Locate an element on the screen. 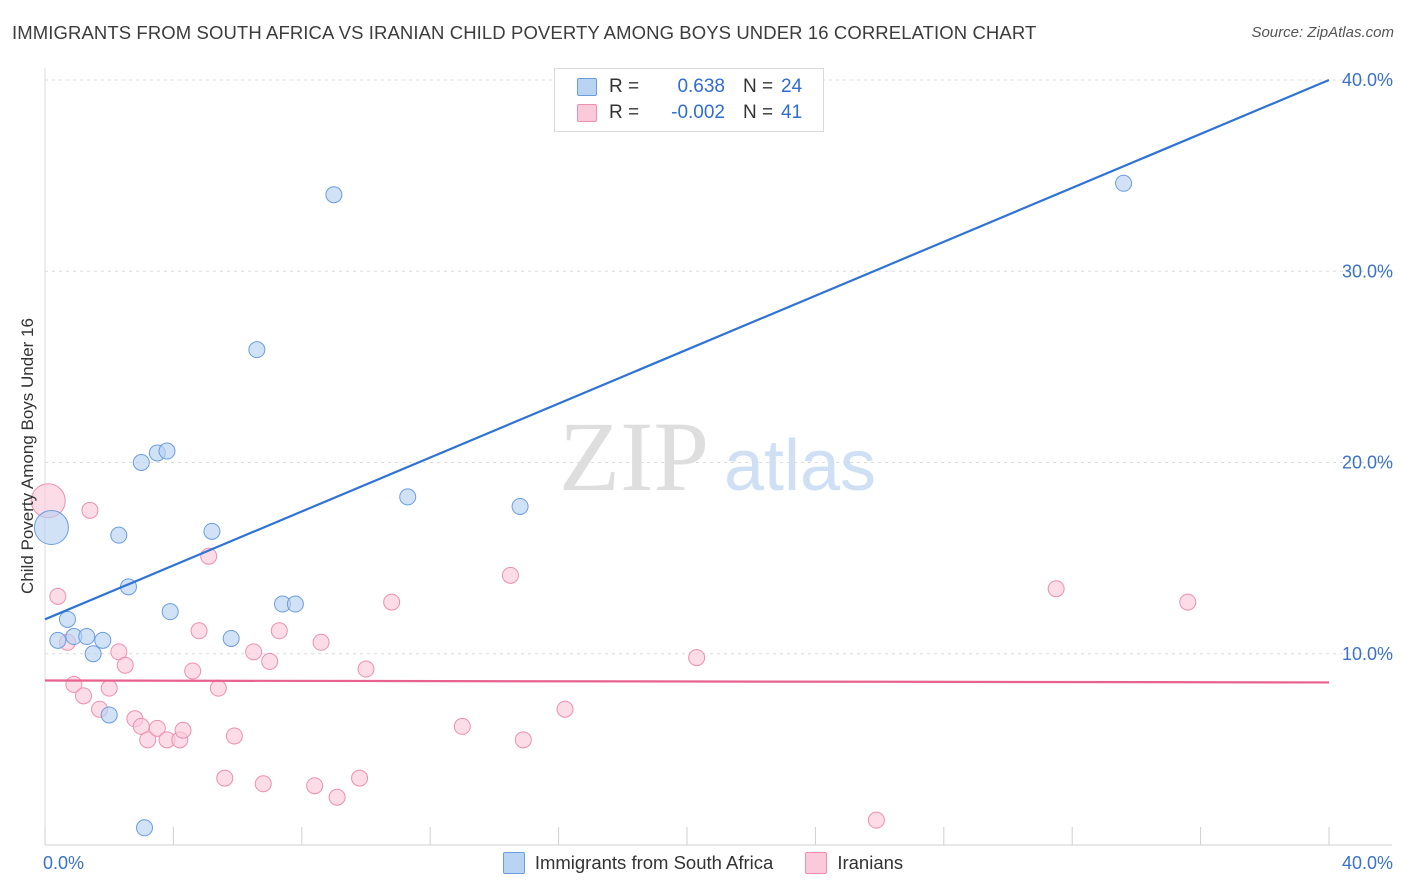 The image size is (1406, 892). legend-row-south-africa: R = 0.638 N = 24 is located at coordinates (689, 87).